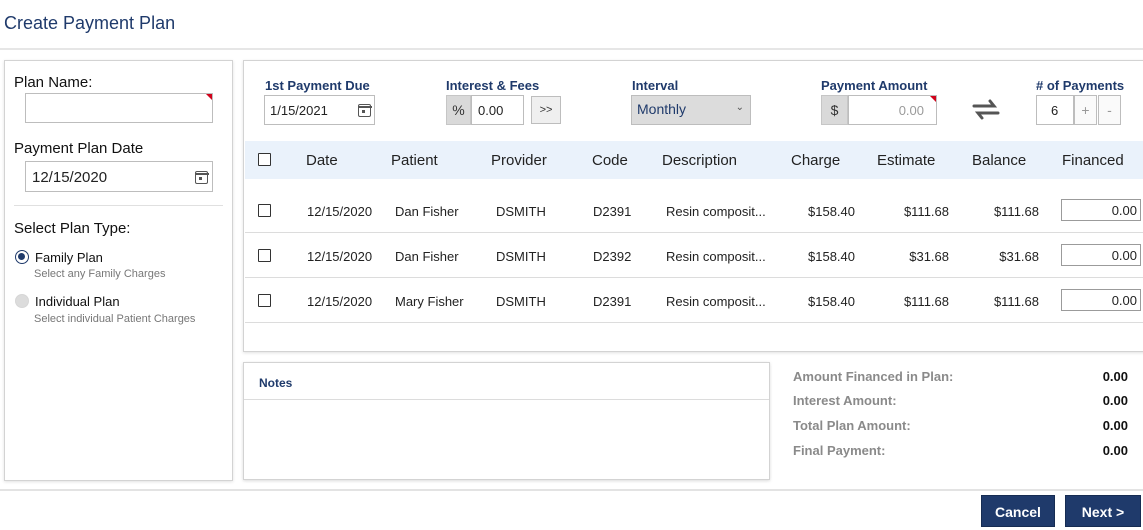 The height and width of the screenshot is (530, 1143). What do you see at coordinates (1103, 511) in the screenshot?
I see `next-button: Next >` at bounding box center [1103, 511].